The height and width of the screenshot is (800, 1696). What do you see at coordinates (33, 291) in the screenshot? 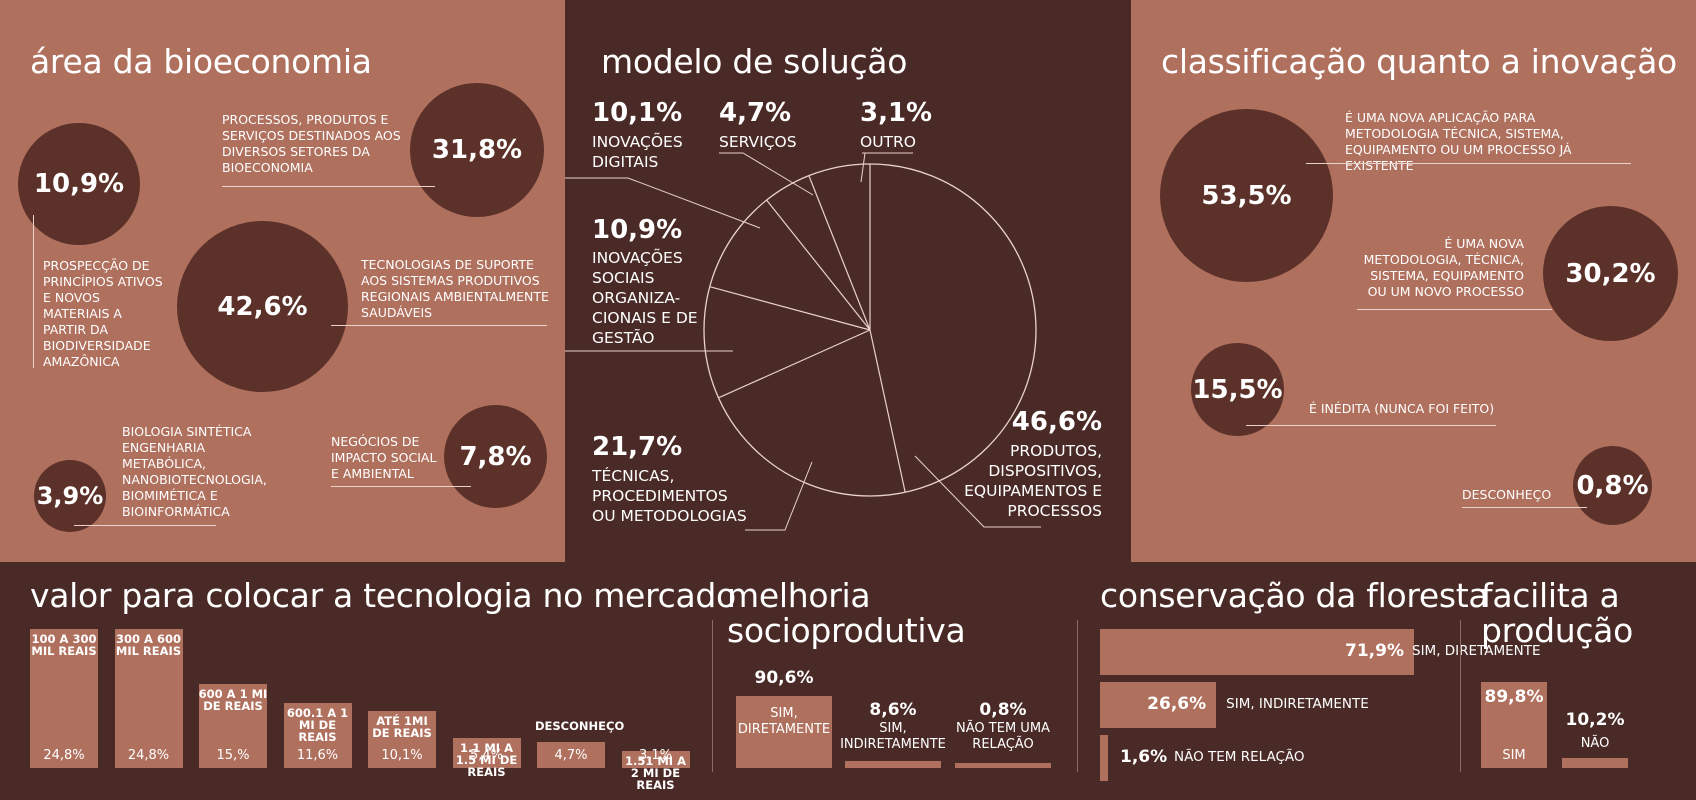
I see `area-leader-prospeccao` at bounding box center [33, 291].